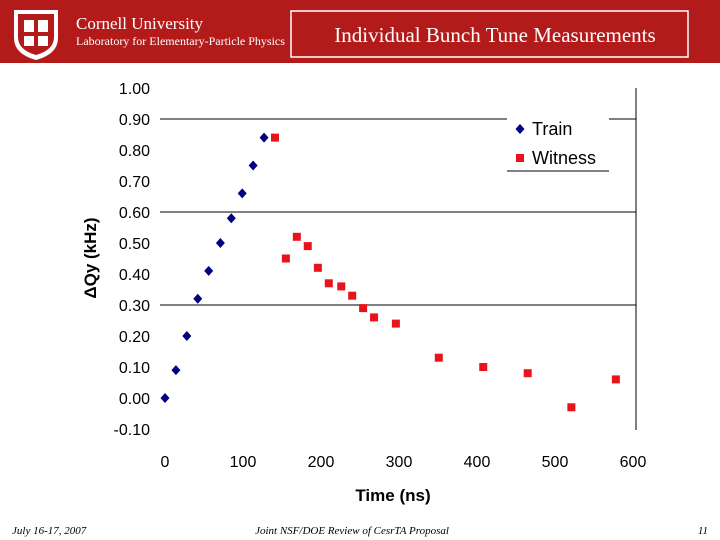  What do you see at coordinates (477, 462) in the screenshot?
I see `x-tick-label: 400` at bounding box center [477, 462].